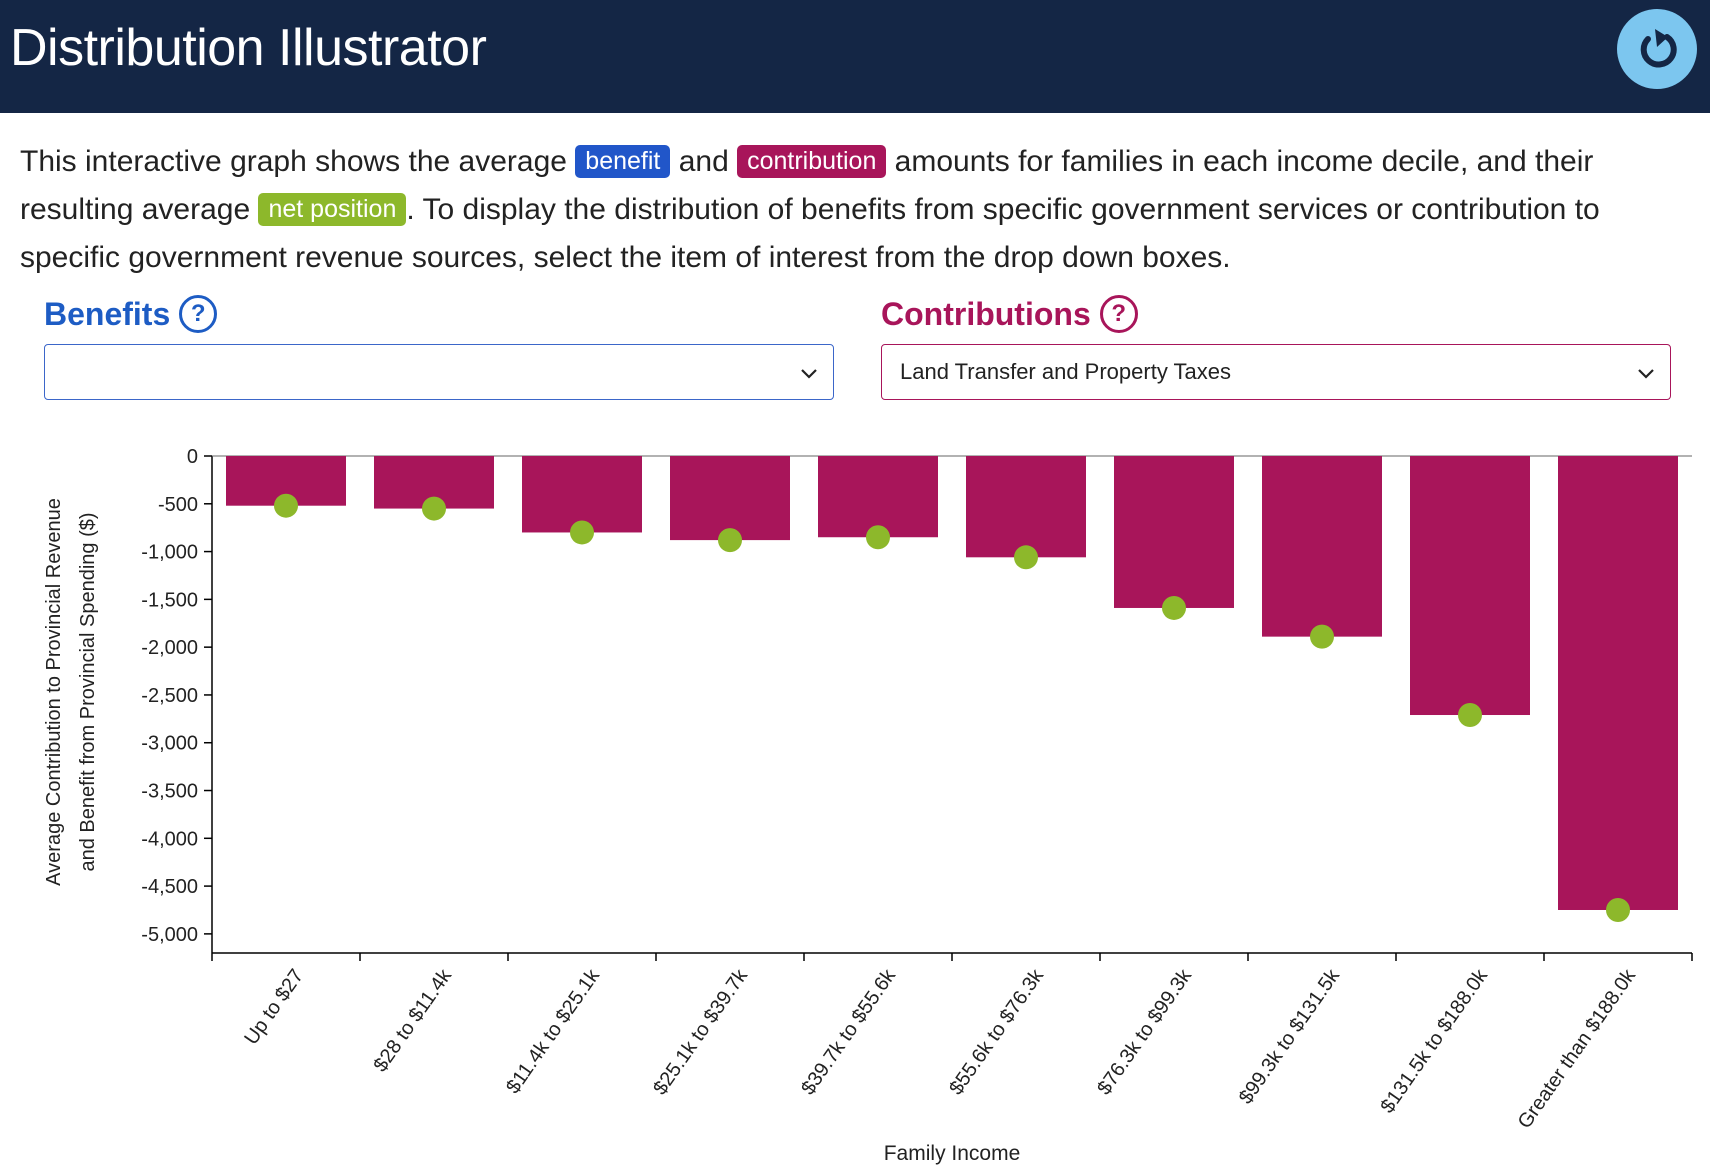  Describe the element at coordinates (248, 48) in the screenshot. I see `app-title: Distribution Illustrator` at that location.